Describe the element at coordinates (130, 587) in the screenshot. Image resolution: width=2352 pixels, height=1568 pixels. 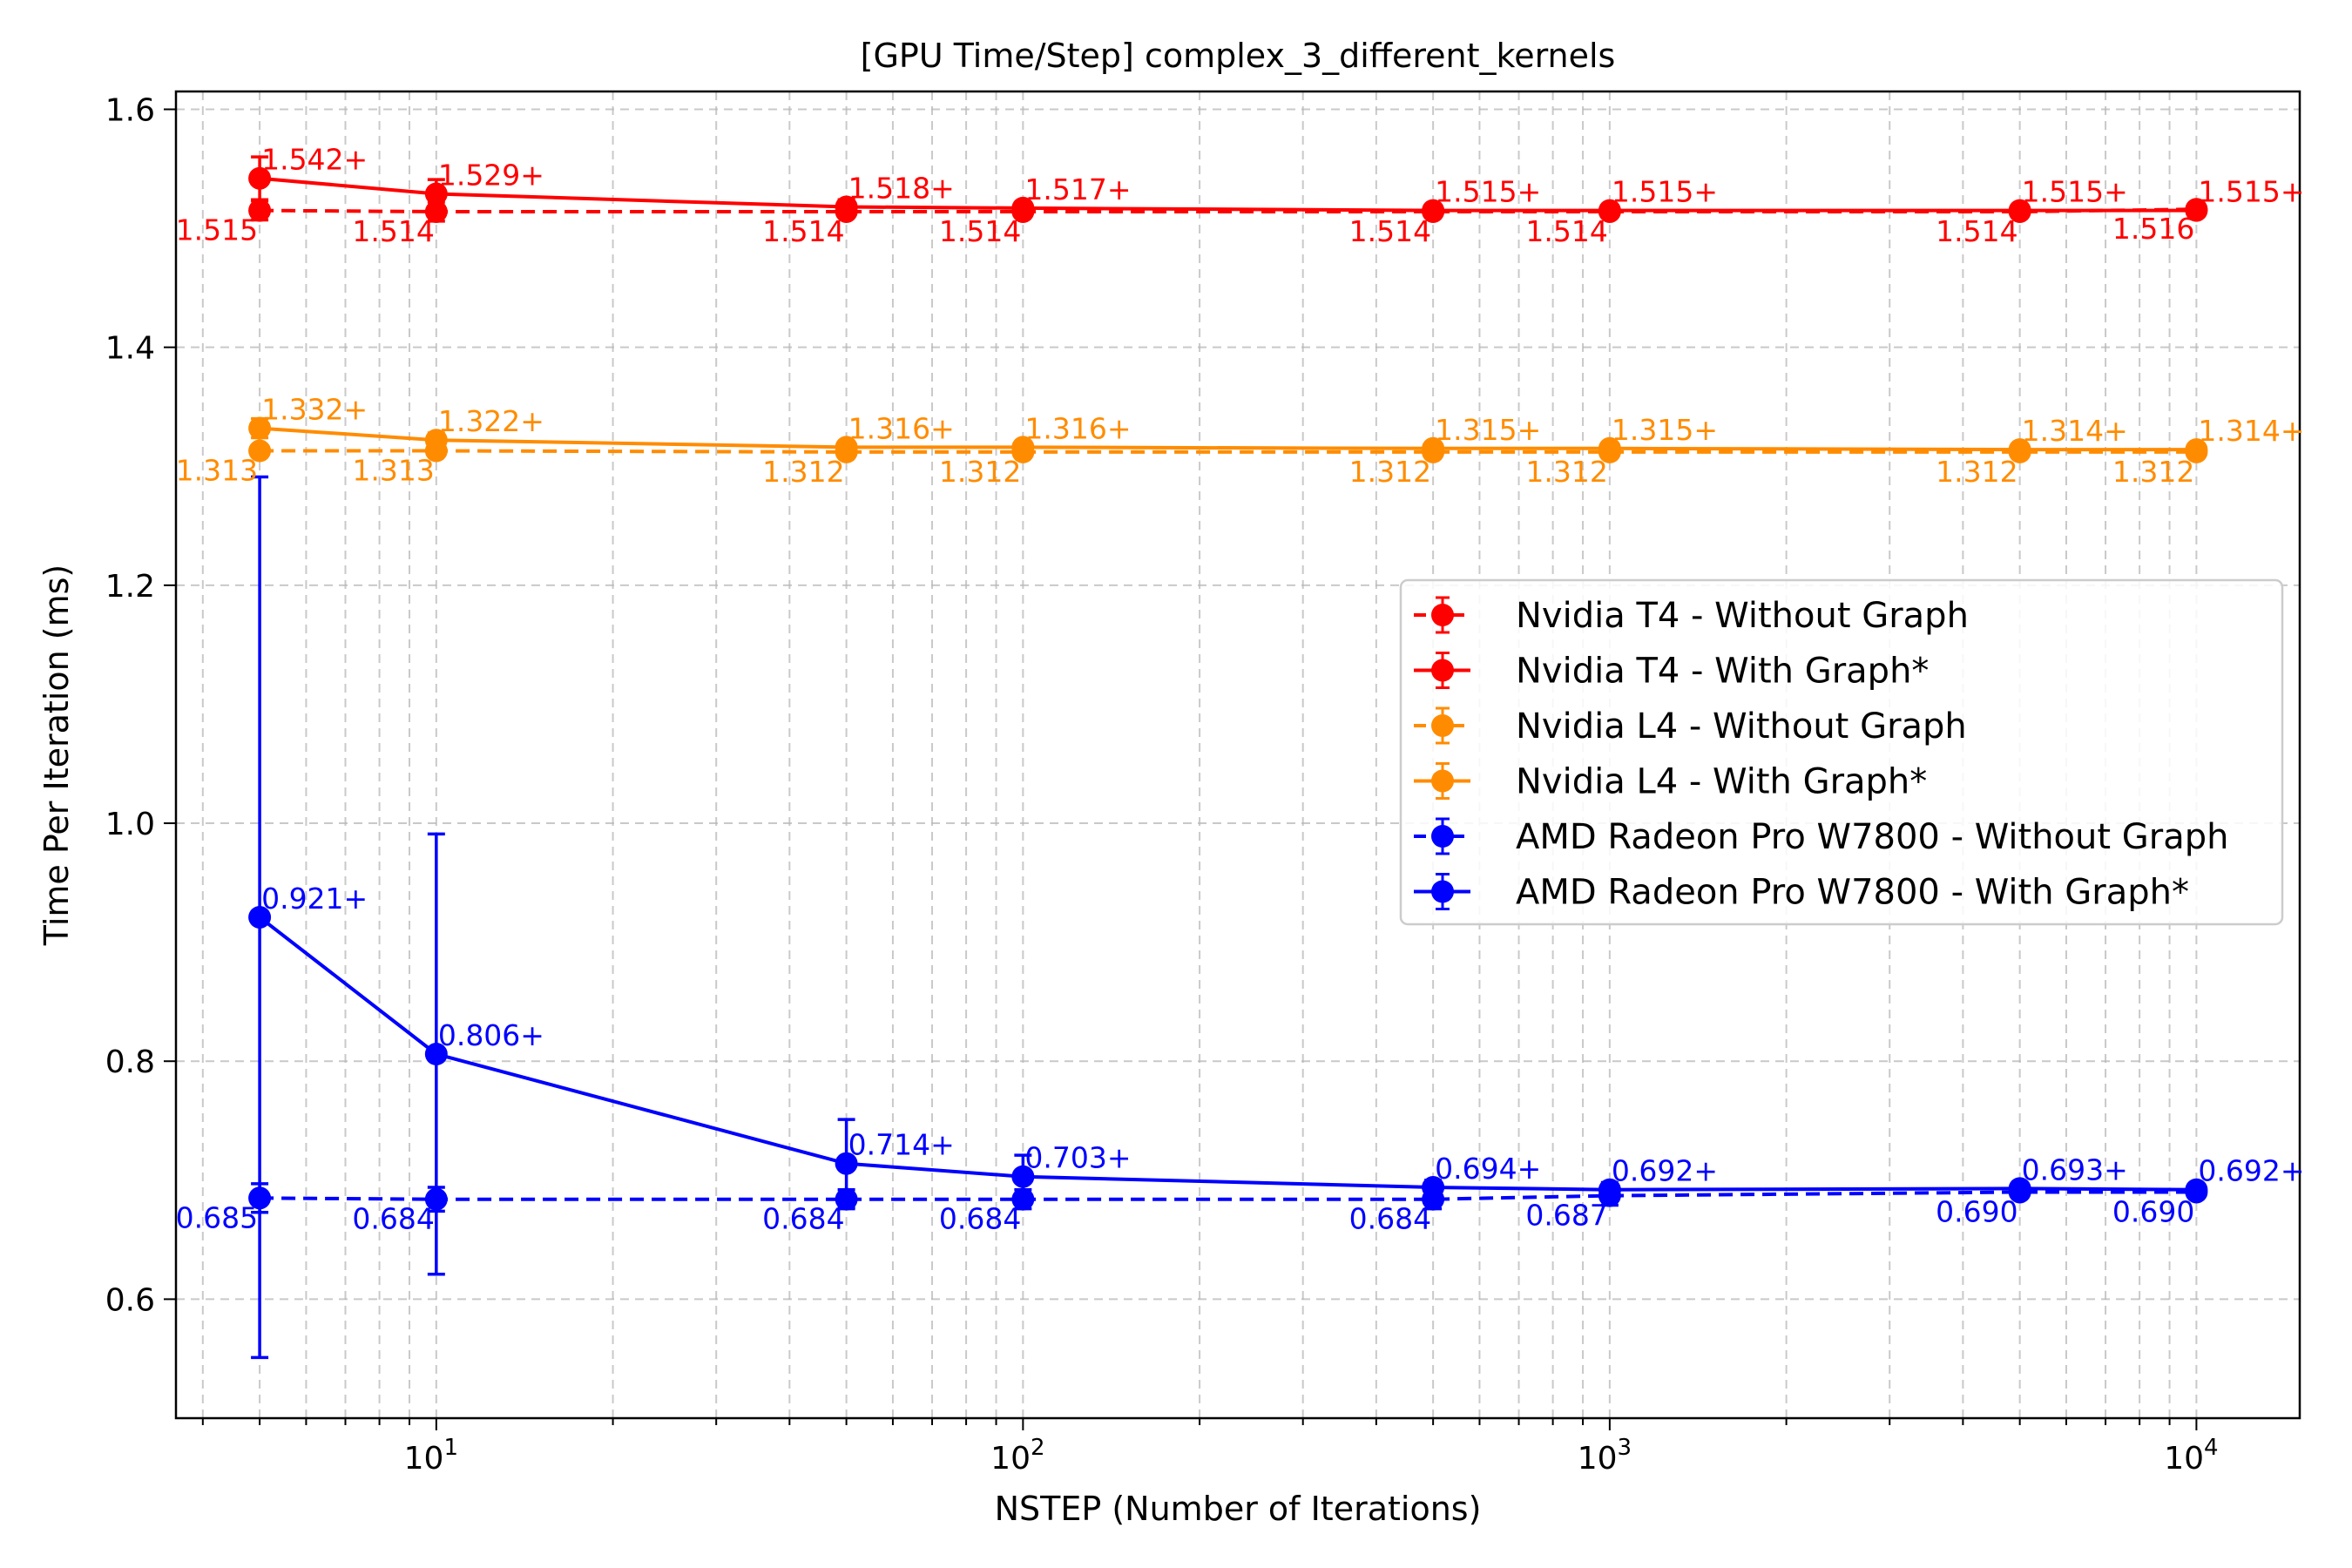
I see `y-tick-label: 1.2` at that location.